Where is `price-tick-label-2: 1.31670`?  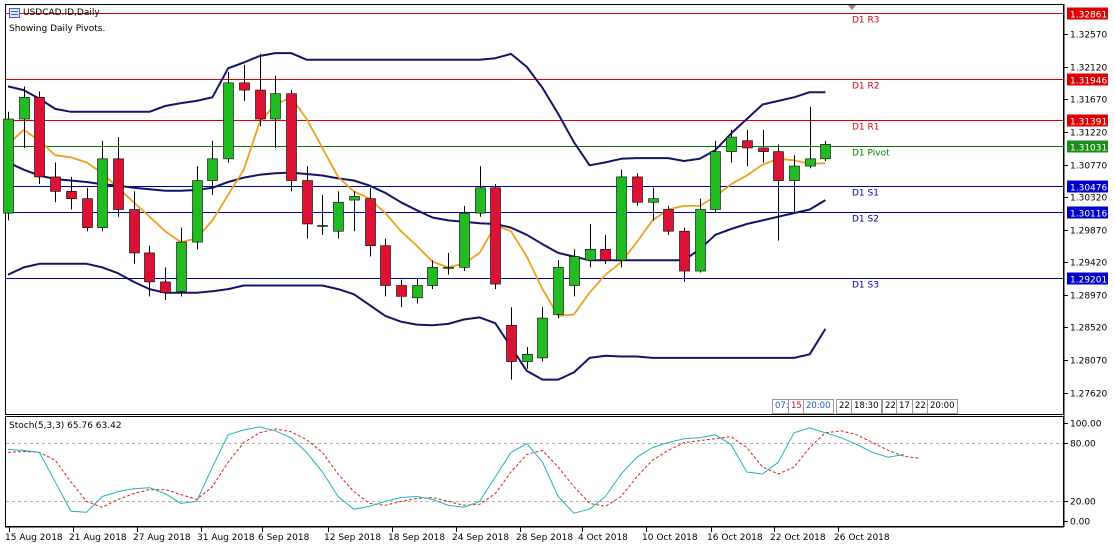
price-tick-label-2: 1.31670 is located at coordinates (1088, 101).